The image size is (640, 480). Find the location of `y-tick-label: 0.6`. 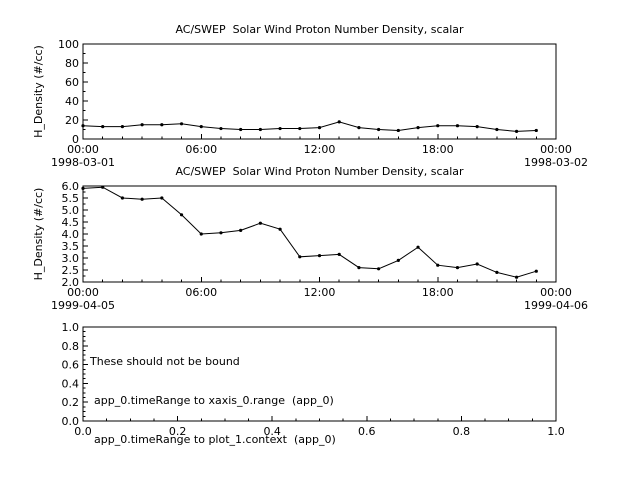

y-tick-label: 0.6 is located at coordinates (71, 365).